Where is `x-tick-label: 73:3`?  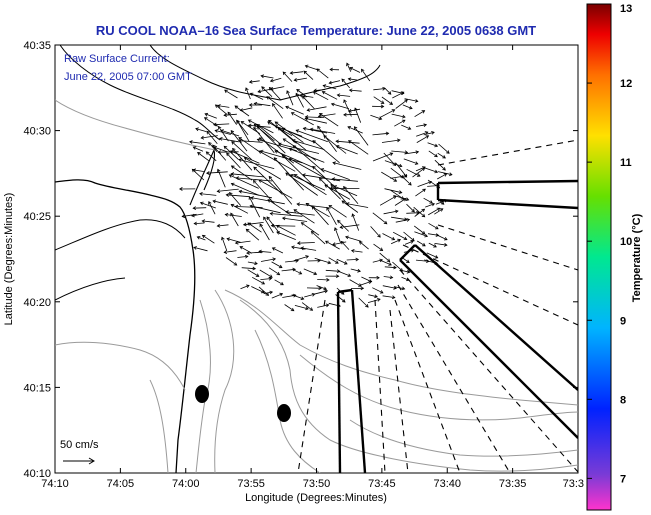 x-tick-label: 73:3 is located at coordinates (573, 484).